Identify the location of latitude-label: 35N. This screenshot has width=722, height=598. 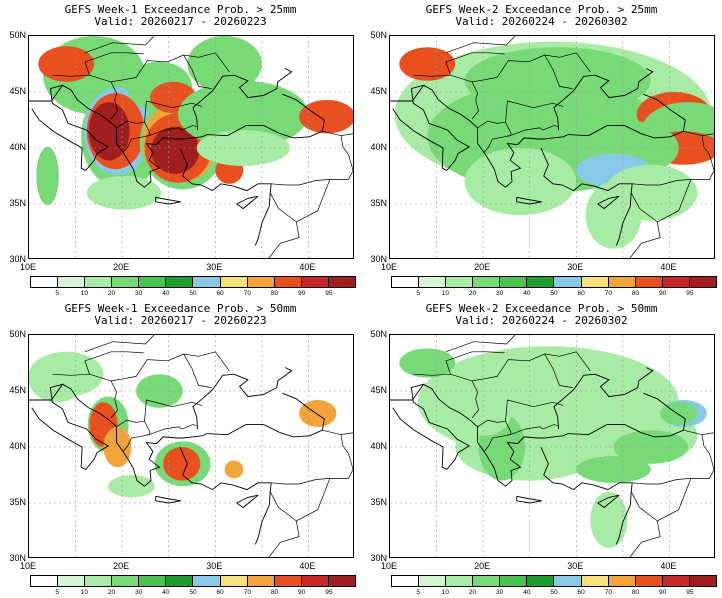
(17, 502).